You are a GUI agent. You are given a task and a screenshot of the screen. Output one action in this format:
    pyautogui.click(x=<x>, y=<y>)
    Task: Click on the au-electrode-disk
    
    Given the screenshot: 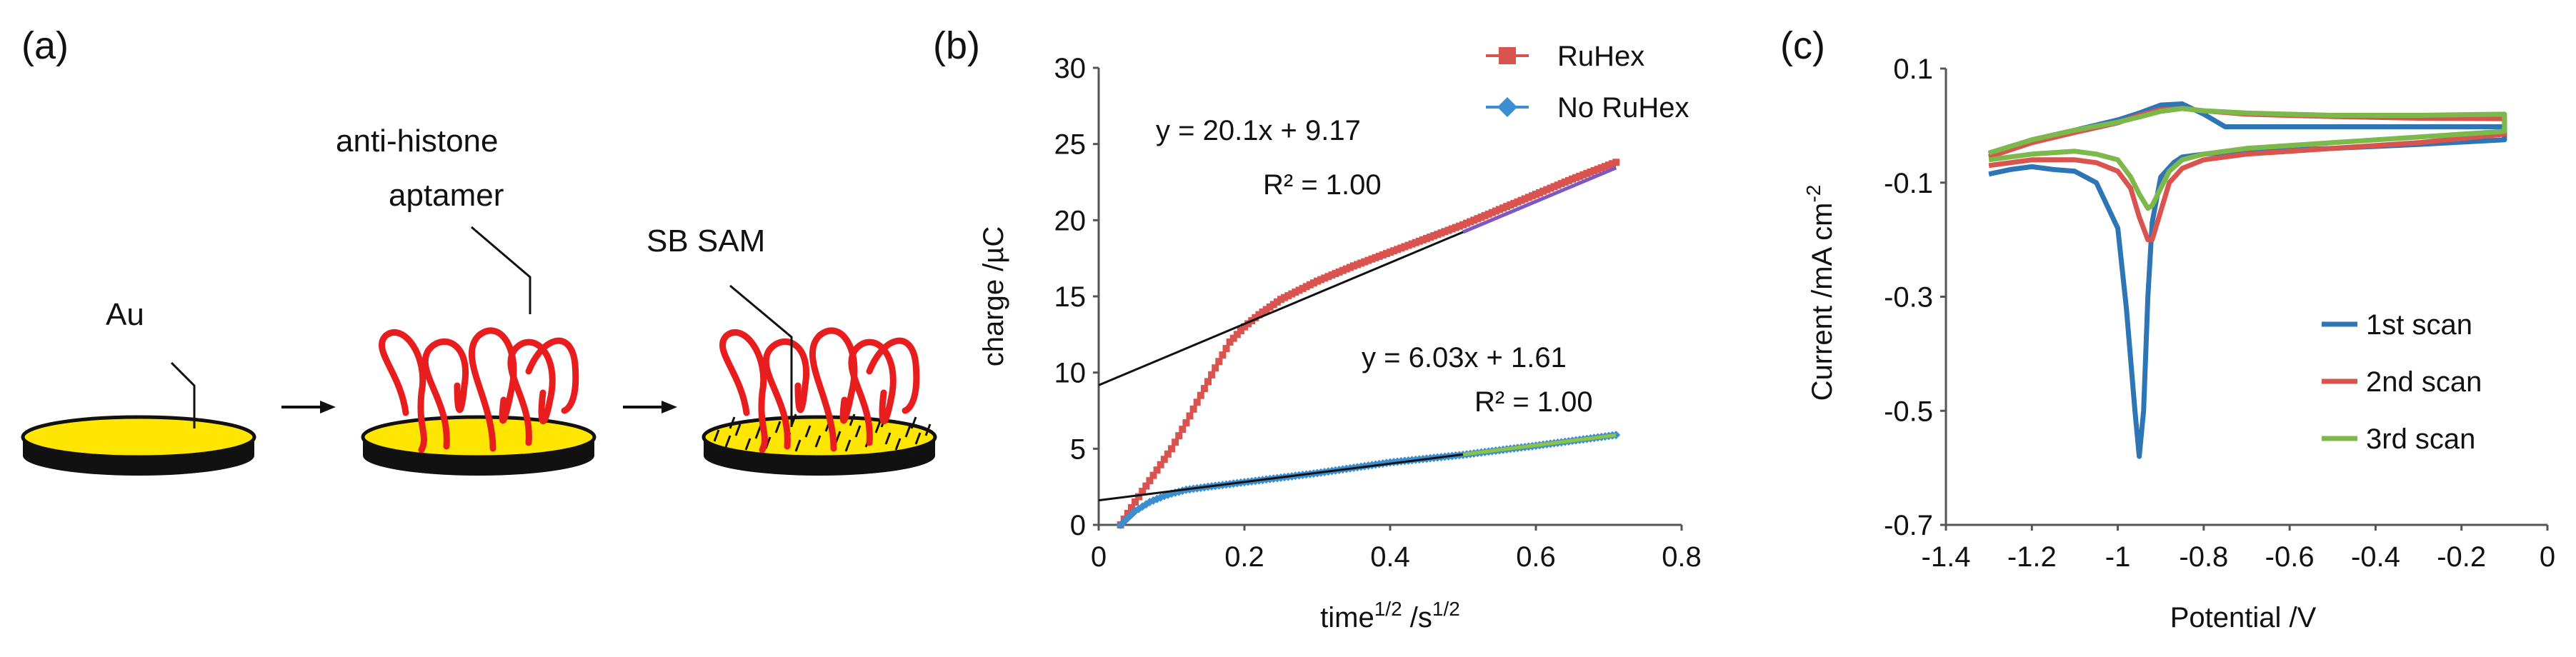 What is the action you would take?
    pyautogui.click(x=139, y=446)
    